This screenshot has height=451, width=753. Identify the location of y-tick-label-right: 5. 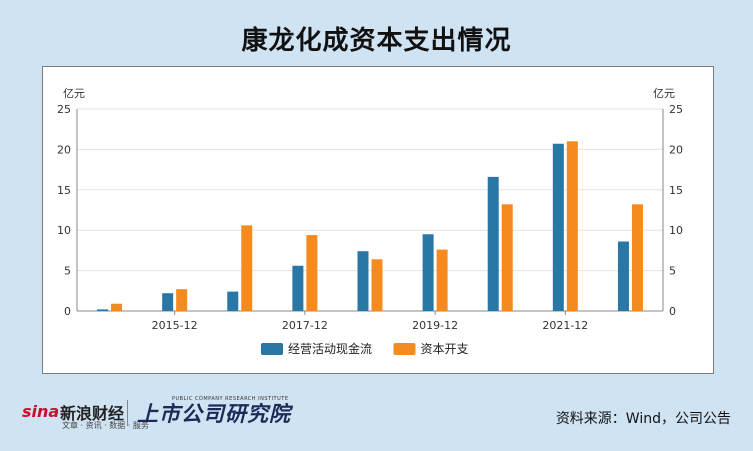
(672, 271).